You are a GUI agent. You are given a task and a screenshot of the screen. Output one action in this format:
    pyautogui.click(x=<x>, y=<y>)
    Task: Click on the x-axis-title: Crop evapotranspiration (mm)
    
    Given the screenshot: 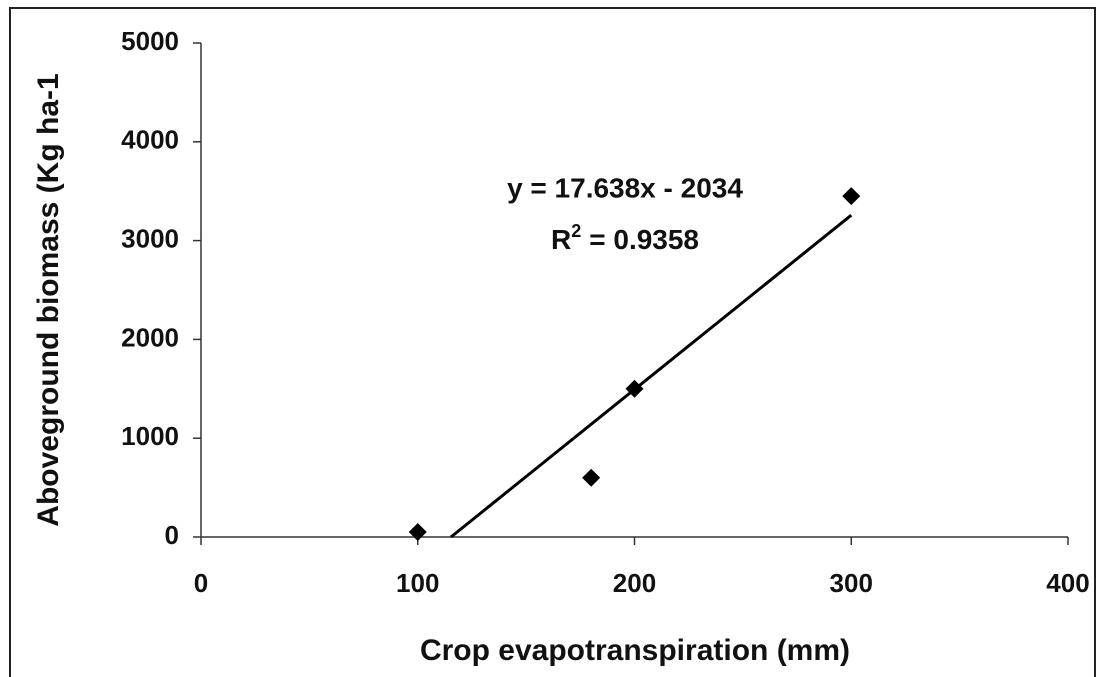 What is the action you would take?
    pyautogui.click(x=635, y=650)
    